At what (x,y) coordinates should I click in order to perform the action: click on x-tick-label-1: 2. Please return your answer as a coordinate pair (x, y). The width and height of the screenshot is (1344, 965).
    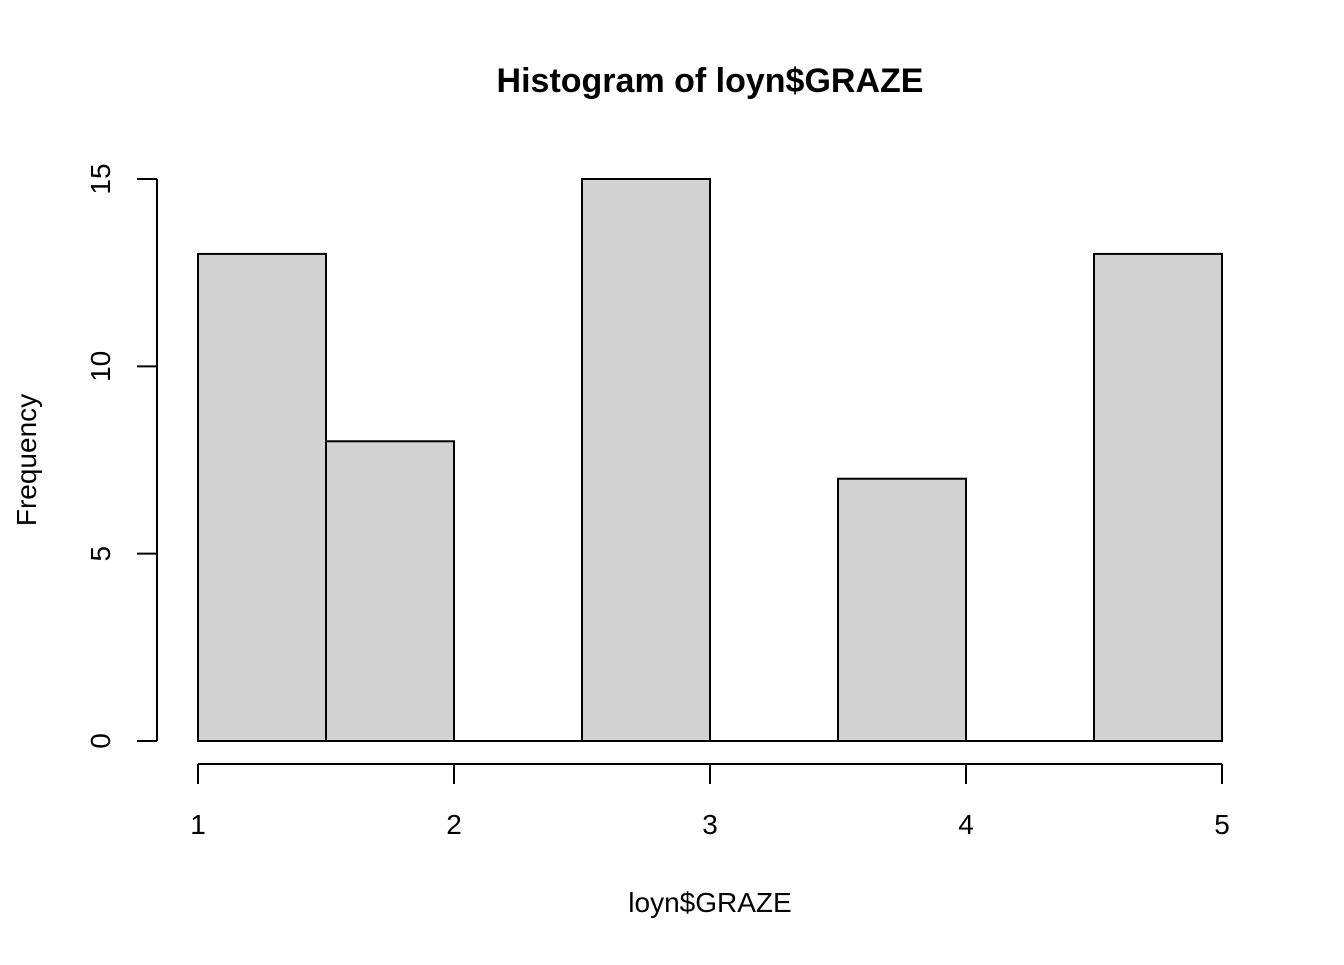
    Looking at the image, I should click on (454, 824).